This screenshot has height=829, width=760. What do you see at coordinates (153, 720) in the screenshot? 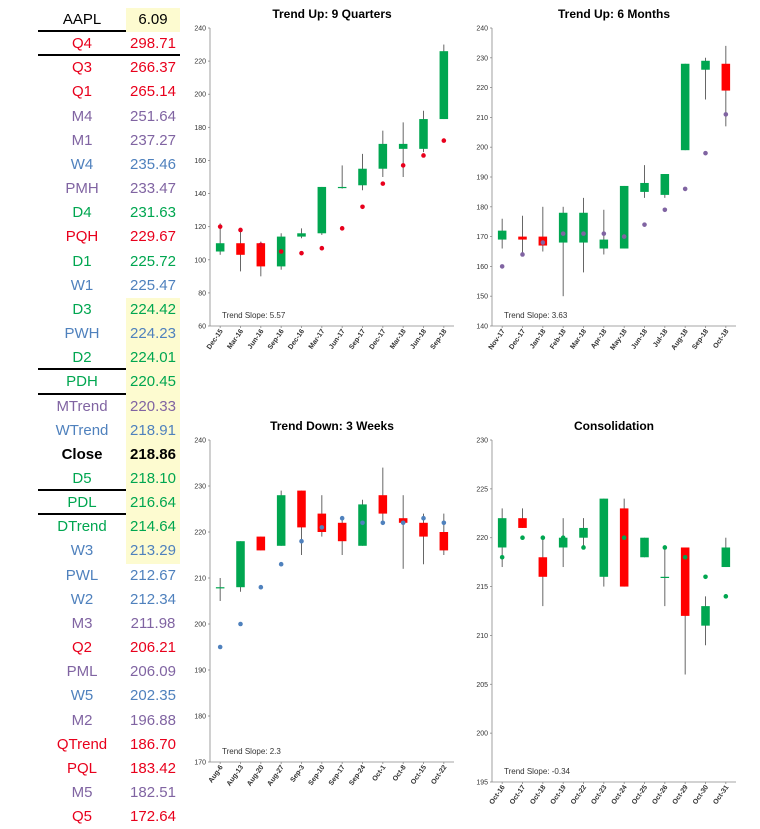
I see `level-value: 196.88` at bounding box center [153, 720].